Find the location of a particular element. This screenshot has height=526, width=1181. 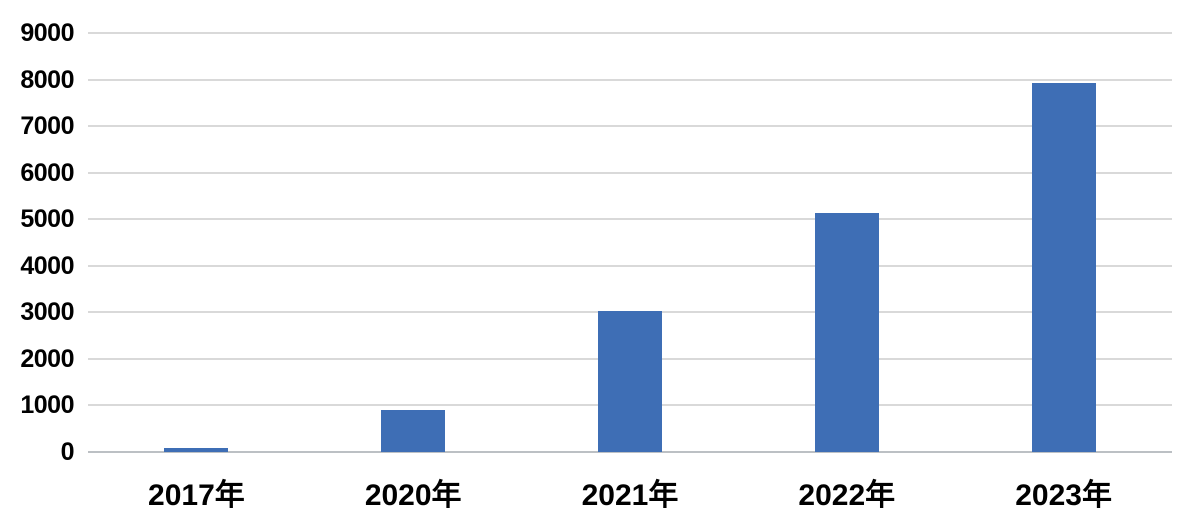

x-tick-label: 2020年 is located at coordinates (413, 495).